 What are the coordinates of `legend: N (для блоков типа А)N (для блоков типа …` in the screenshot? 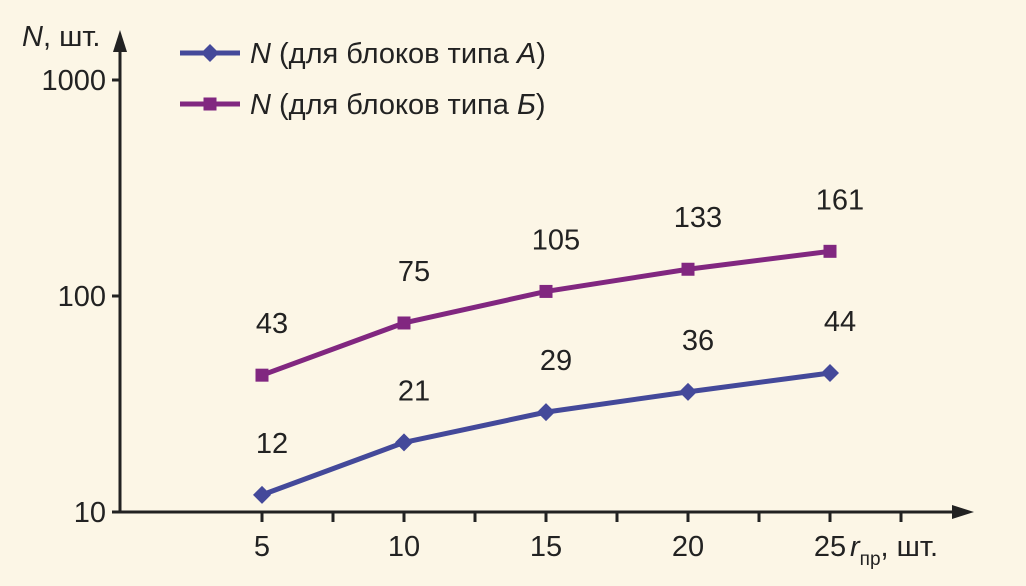 It's located at (363, 79).